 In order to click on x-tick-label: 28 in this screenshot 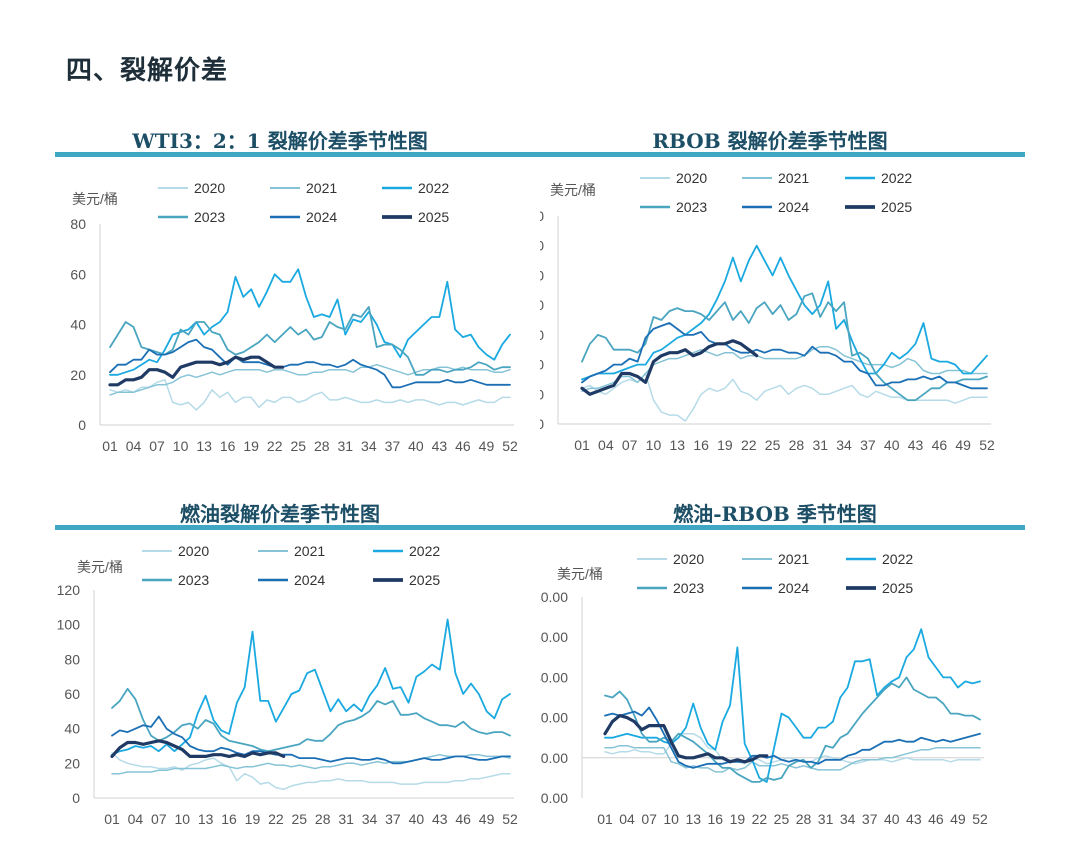, I will do `click(322, 446)`.